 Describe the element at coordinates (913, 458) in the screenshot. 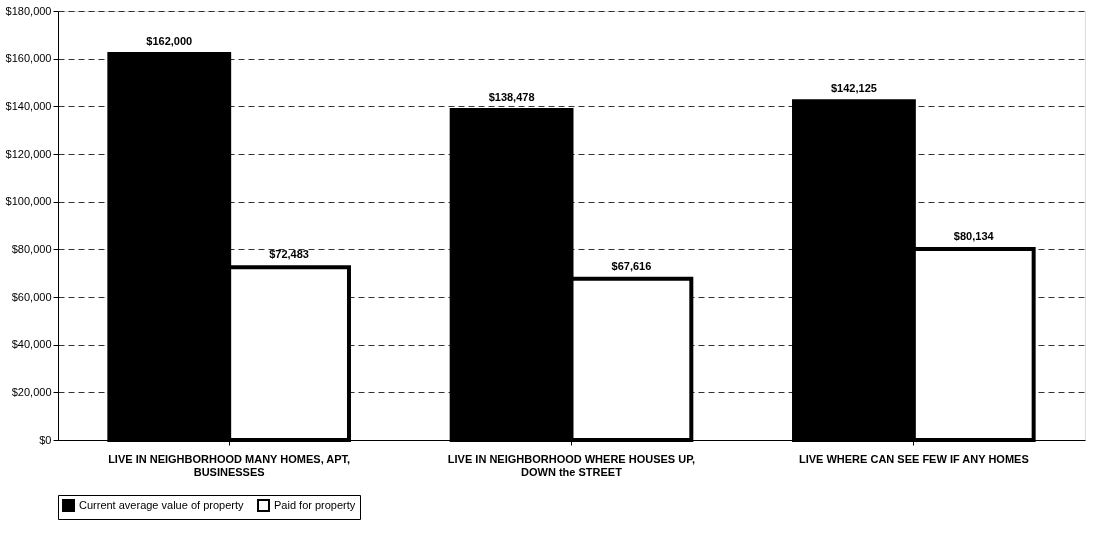

I see `x-tick-label: LIVE WHERE CAN SEE FEW IF ANY HOMES` at that location.